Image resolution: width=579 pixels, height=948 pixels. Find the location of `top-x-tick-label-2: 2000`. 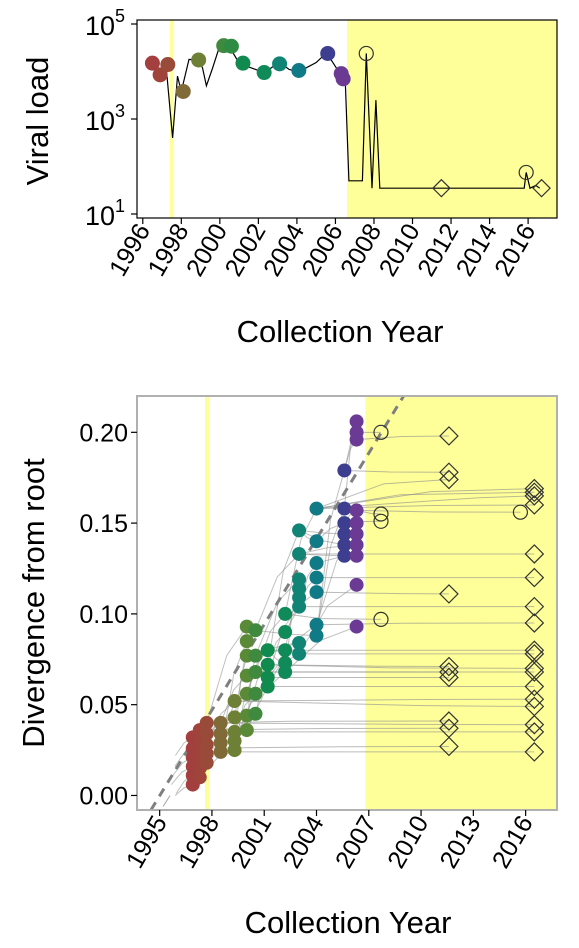

top-x-tick-label-2: 2000 is located at coordinates (207, 250).